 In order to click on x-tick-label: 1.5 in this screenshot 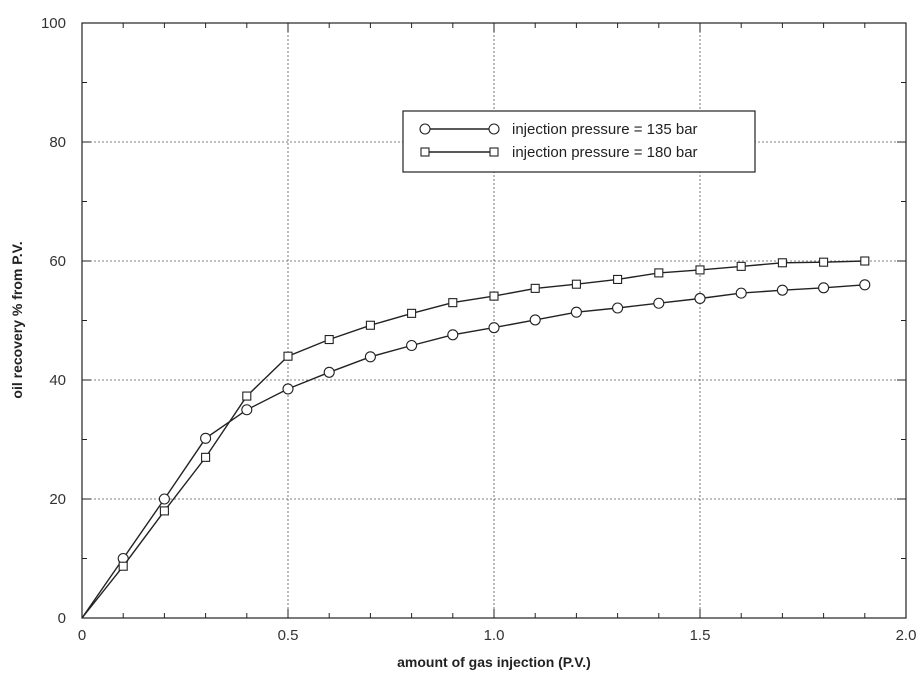, I will do `click(700, 635)`.